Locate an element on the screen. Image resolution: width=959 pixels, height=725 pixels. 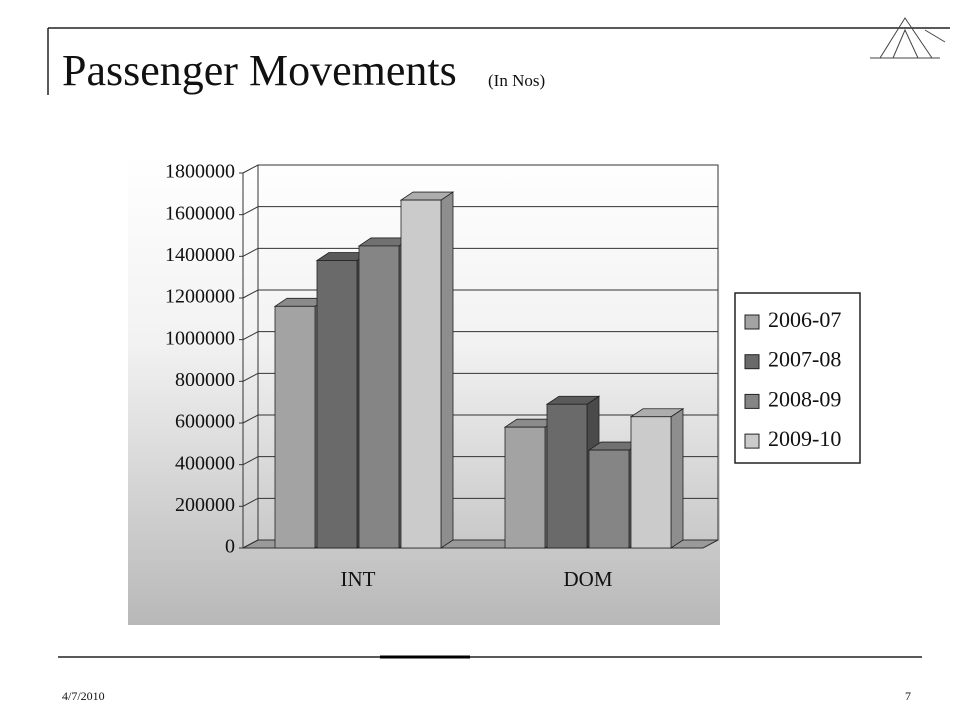
y-tick-label: 1000000 is located at coordinates (200, 338).